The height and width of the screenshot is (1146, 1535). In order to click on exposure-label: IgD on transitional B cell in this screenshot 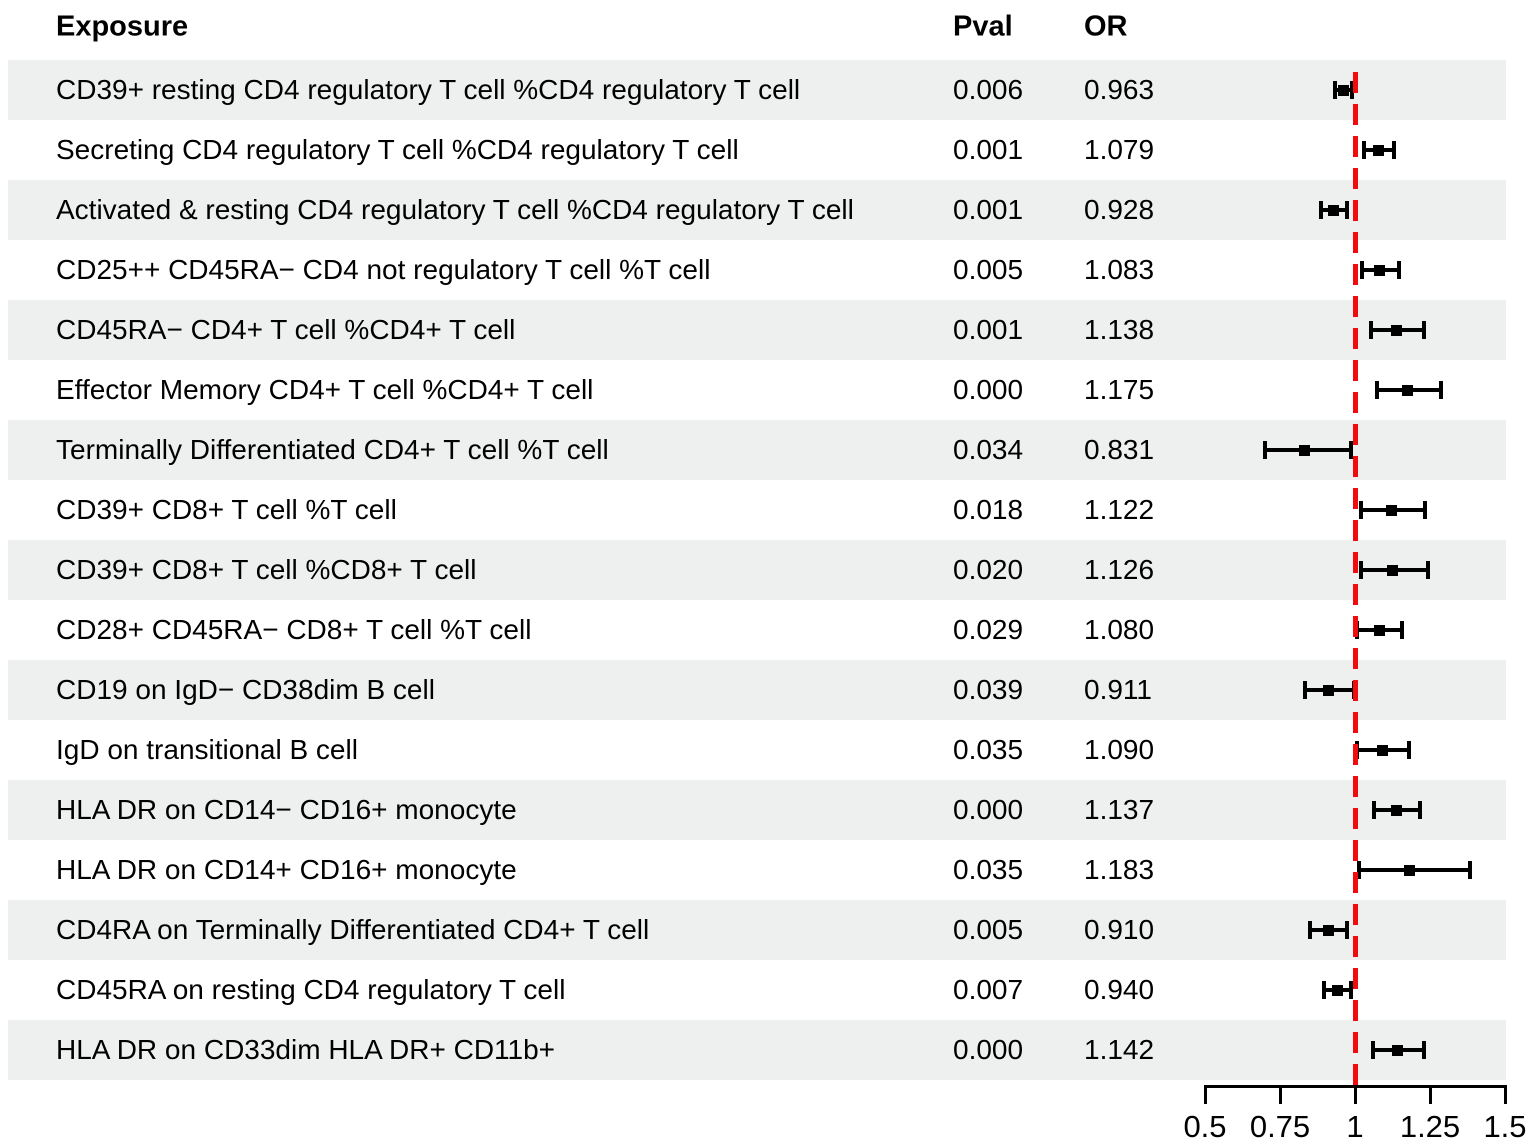, I will do `click(207, 749)`.